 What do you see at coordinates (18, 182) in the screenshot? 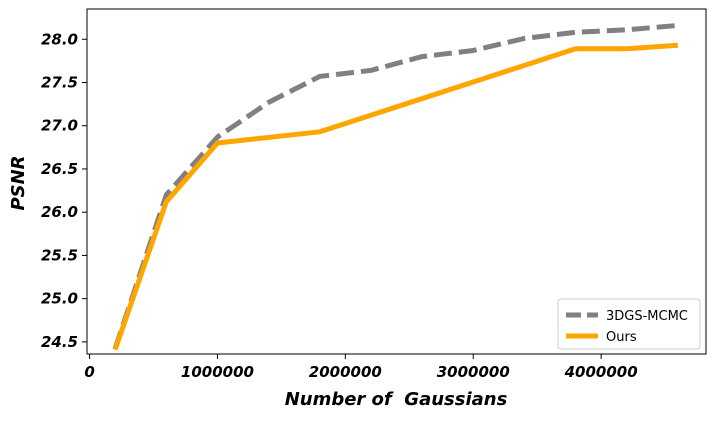
I see `y-axis-label: PSNR` at bounding box center [18, 182].